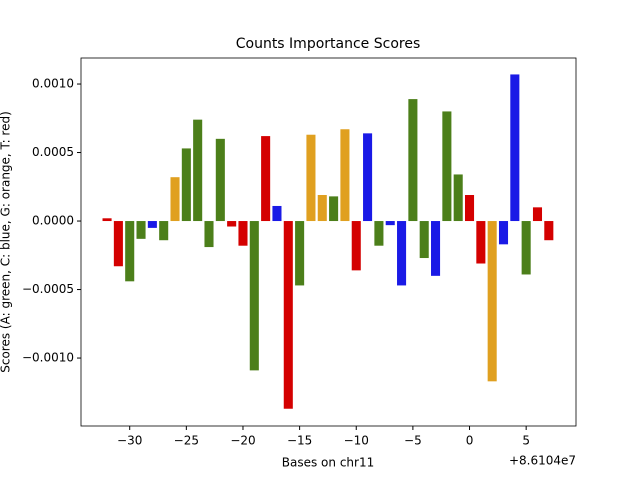 This screenshot has width=640, height=480. I want to click on x-tick-label: −10, so click(356, 441).